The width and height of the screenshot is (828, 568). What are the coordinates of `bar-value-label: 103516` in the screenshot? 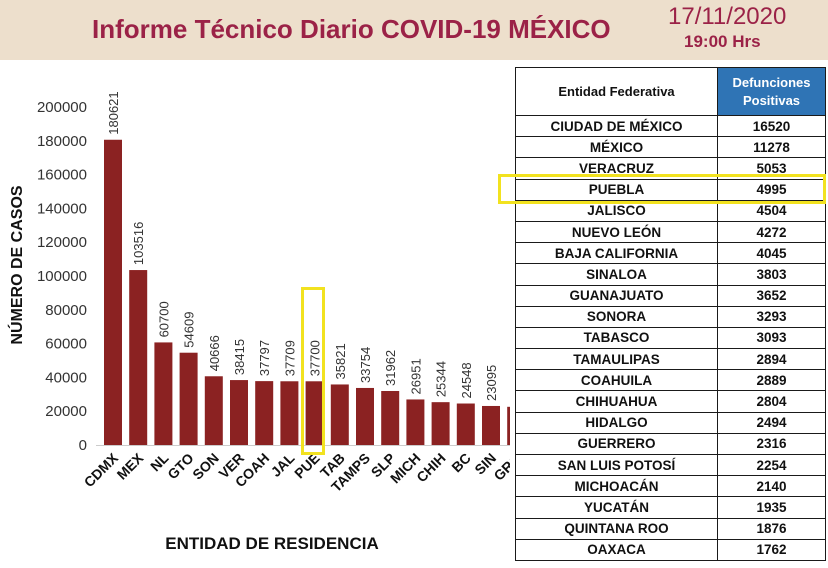 It's located at (138, 243).